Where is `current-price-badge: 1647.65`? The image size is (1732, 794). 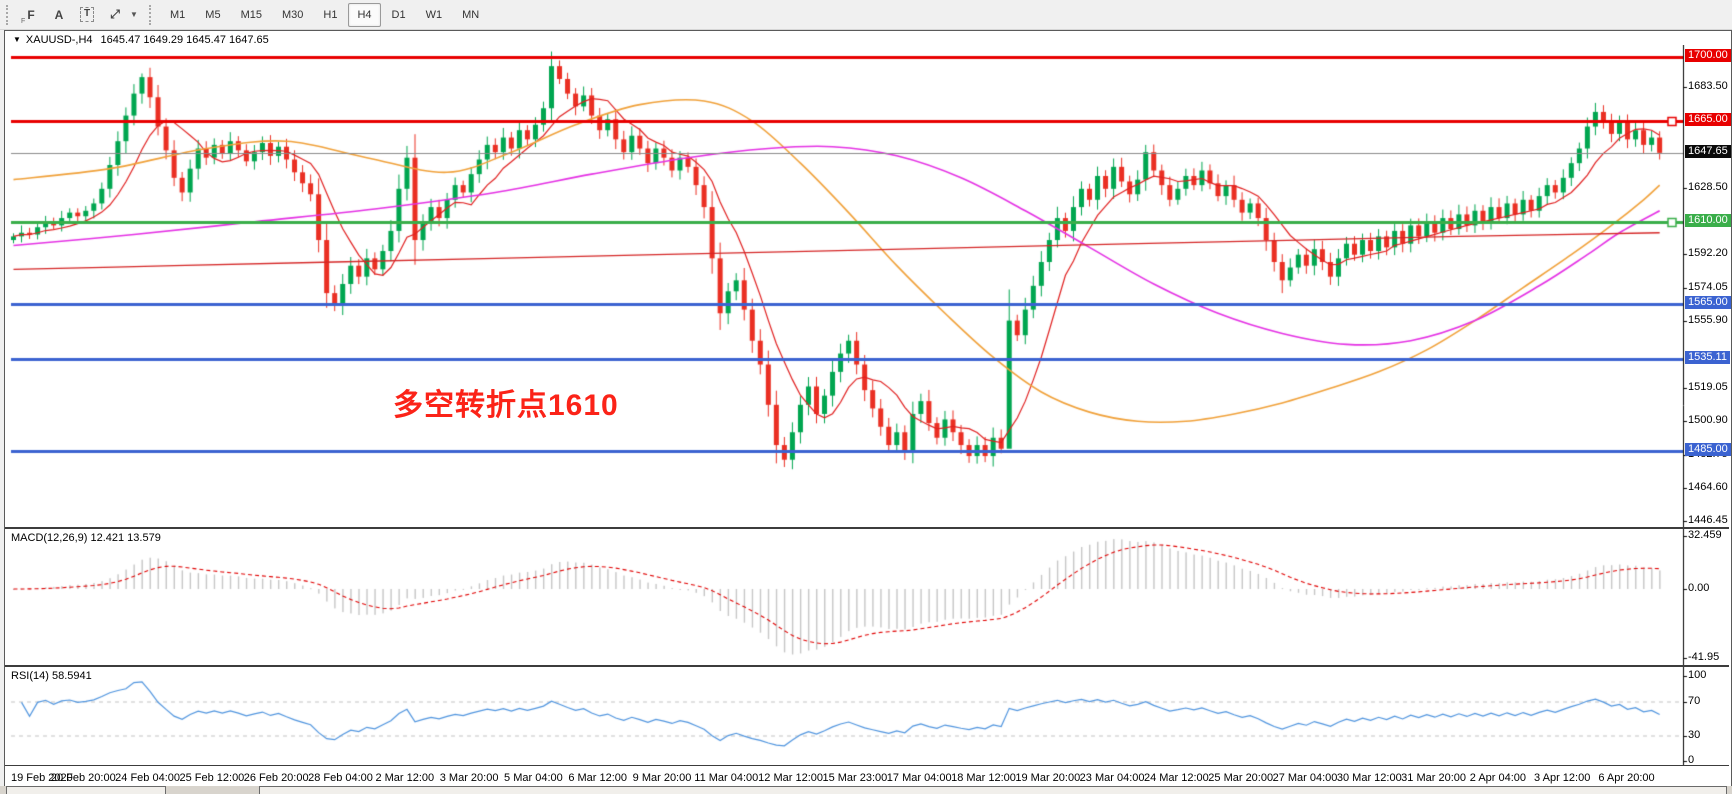 current-price-badge: 1647.65 is located at coordinates (1708, 151).